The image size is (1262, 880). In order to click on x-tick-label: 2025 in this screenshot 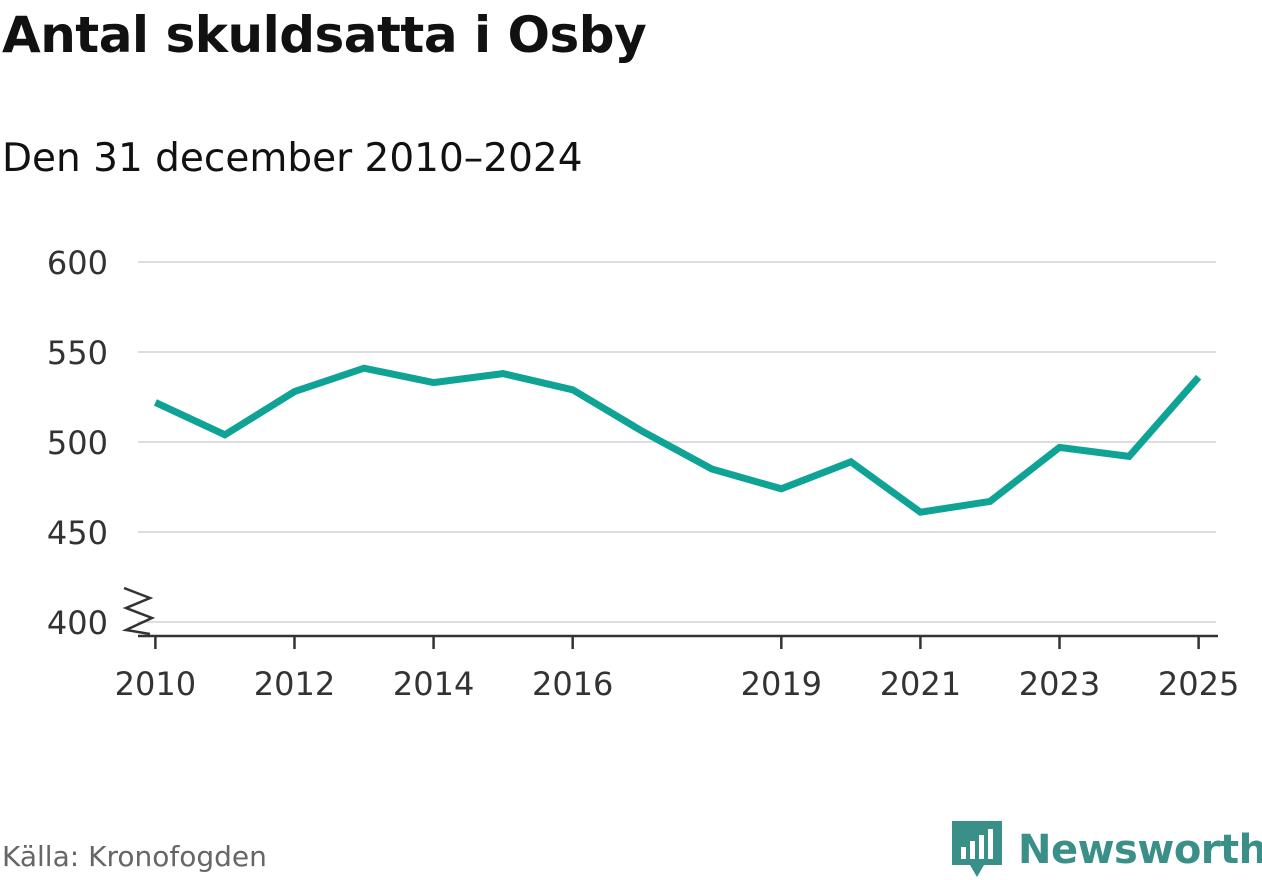, I will do `click(1198, 684)`.